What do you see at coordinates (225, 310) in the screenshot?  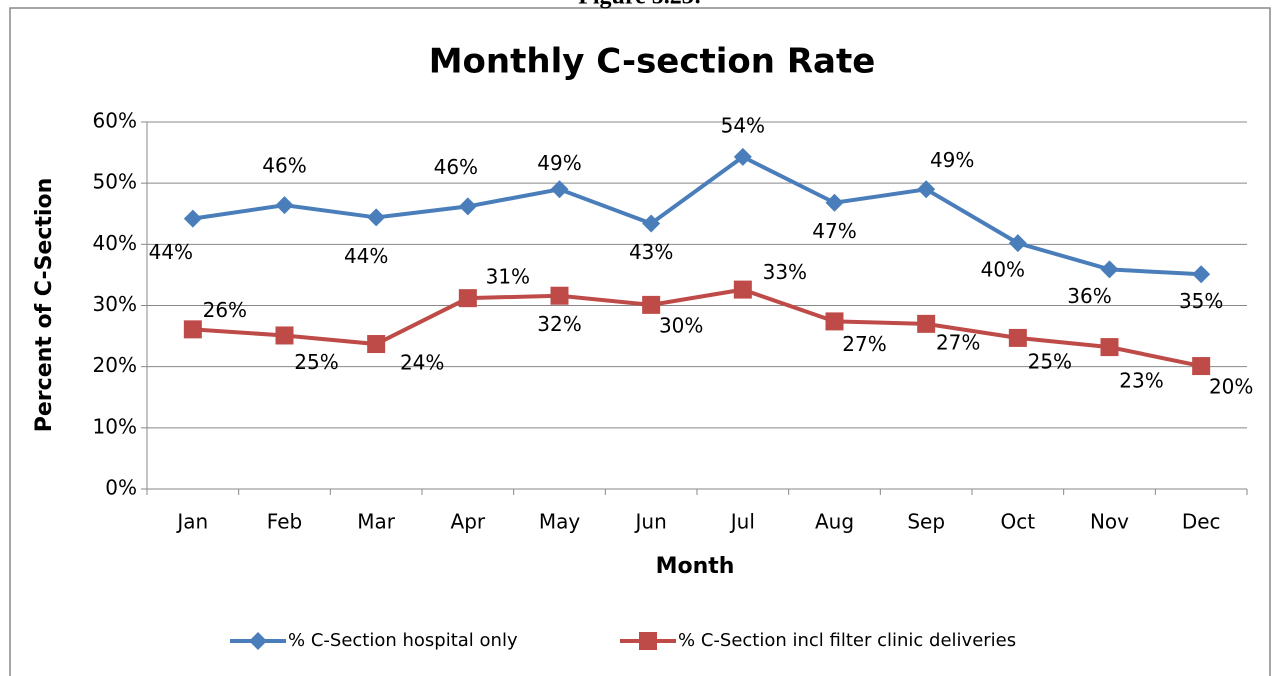 I see `data-label: 26%` at bounding box center [225, 310].